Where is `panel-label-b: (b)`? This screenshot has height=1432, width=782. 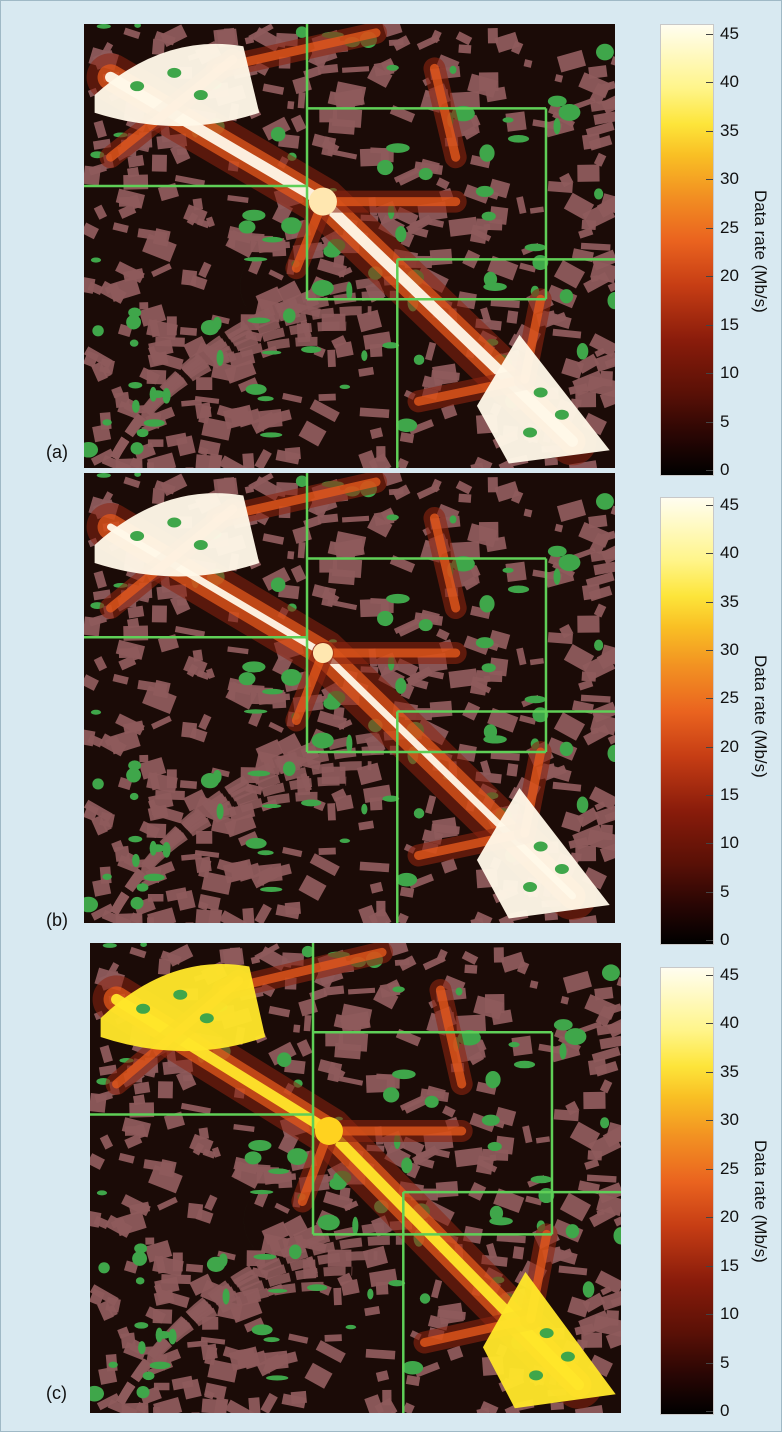 panel-label-b: (b) is located at coordinates (57, 920).